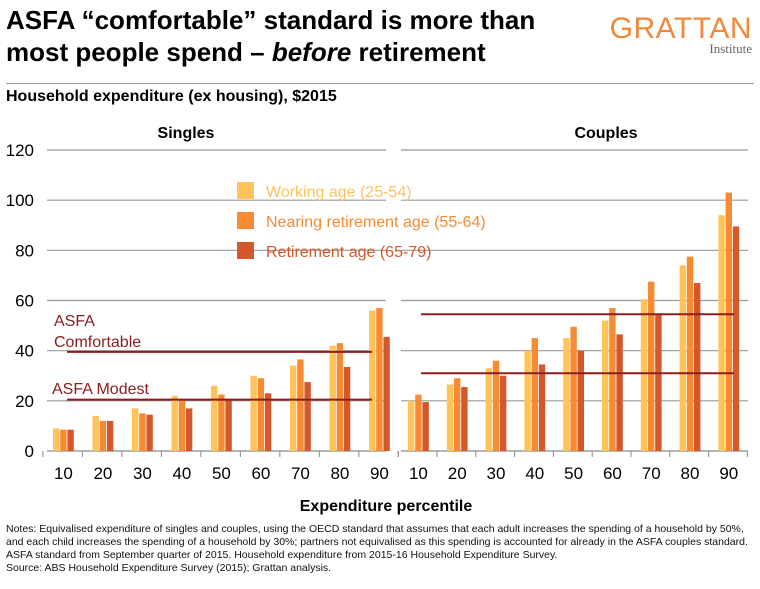  I want to click on legend-label: Working age (25-54), so click(339, 192).